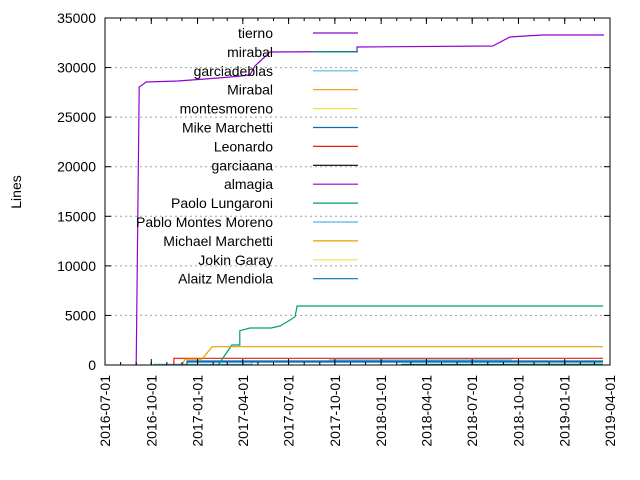 The width and height of the screenshot is (640, 480). Describe the element at coordinates (76, 117) in the screenshot. I see `y-tick-label: 25000` at that location.